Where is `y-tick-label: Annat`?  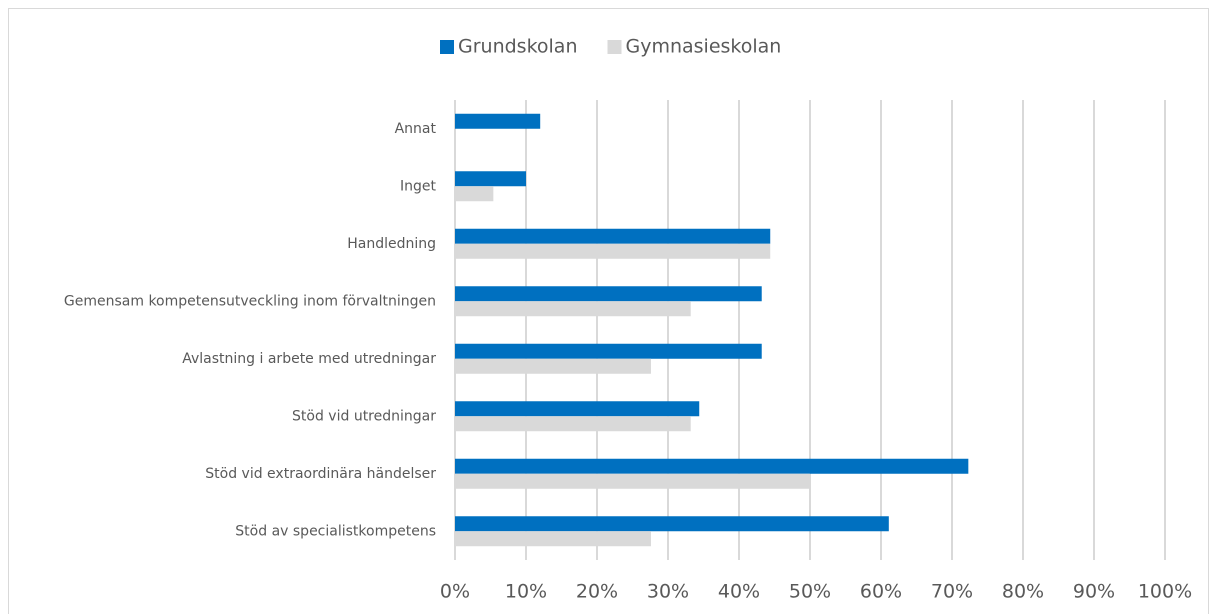
y-tick-label: Annat is located at coordinates (416, 129).